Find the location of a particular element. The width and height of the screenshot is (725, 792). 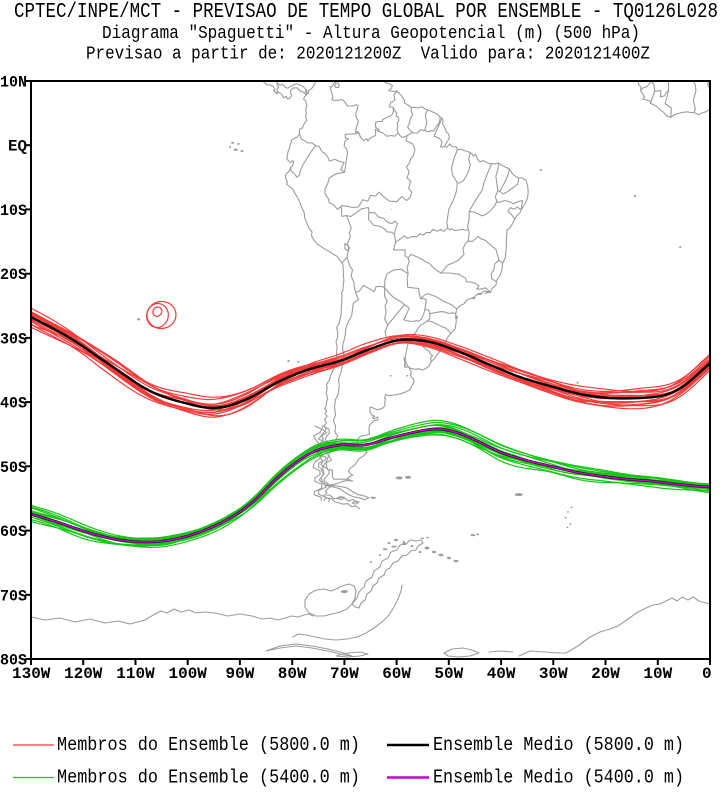

svg-text: 30W is located at coordinates (553, 674).